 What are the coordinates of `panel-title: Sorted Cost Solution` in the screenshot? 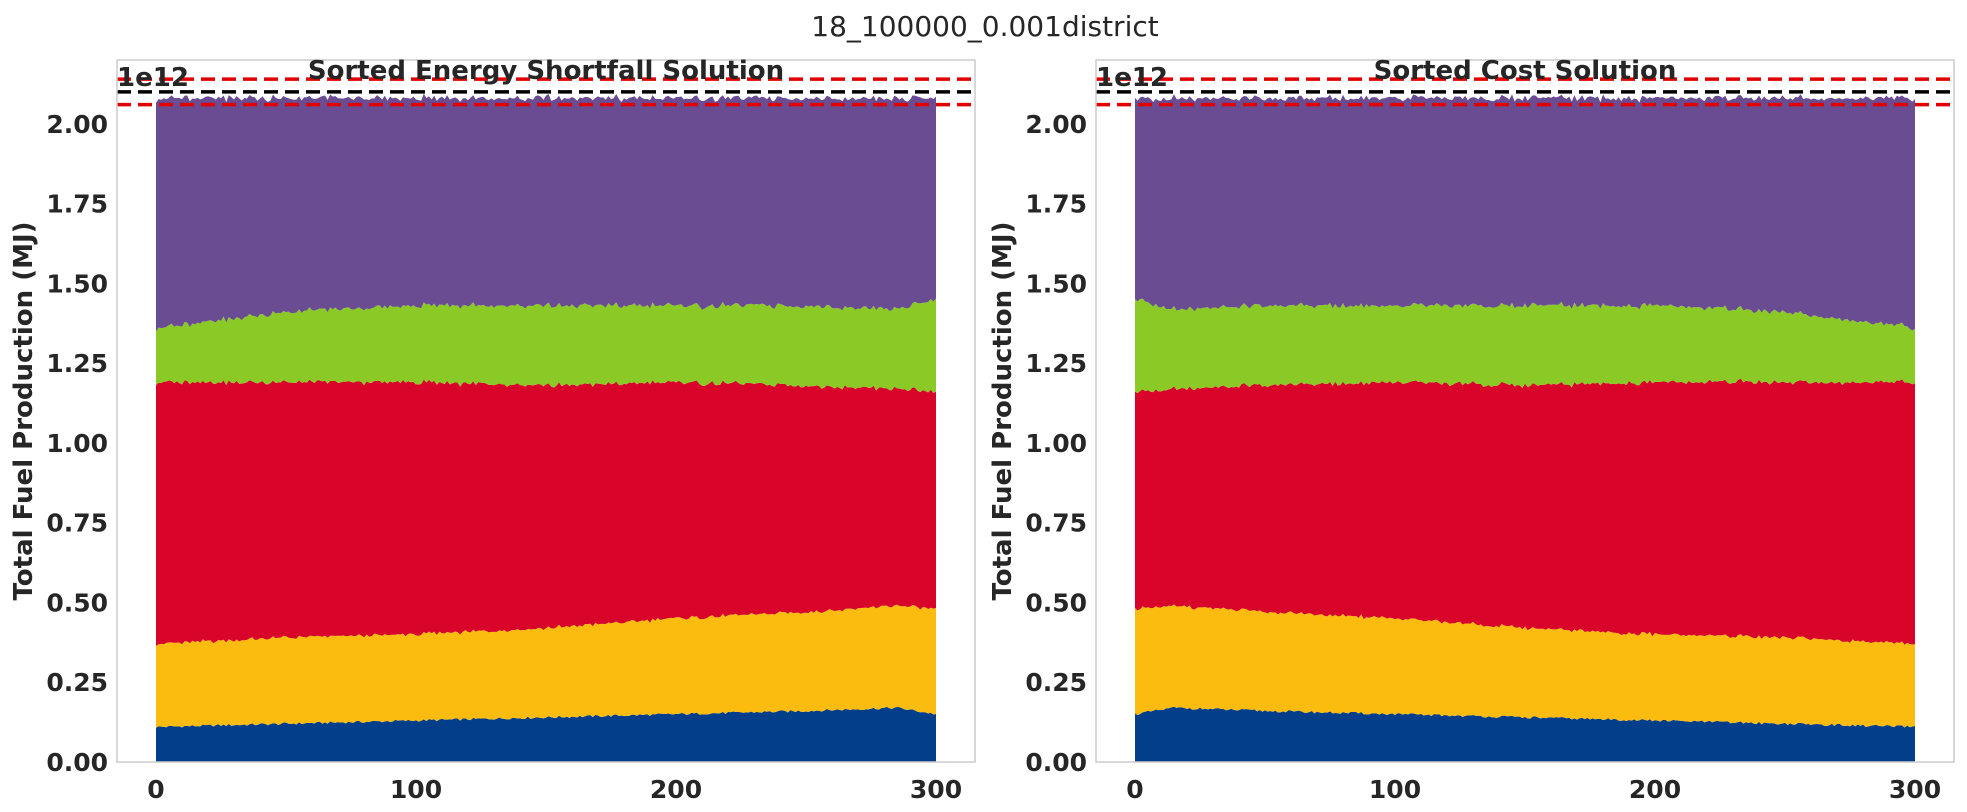 It's located at (1525, 71).